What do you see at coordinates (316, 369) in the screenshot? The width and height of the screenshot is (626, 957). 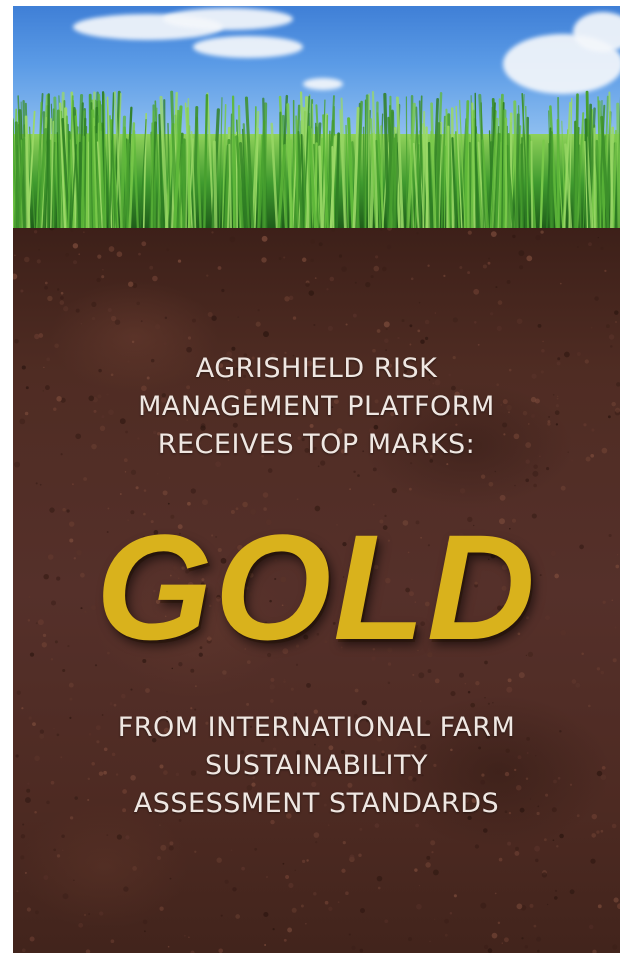 I see `headline-line: AGRISHIELD RISK` at bounding box center [316, 369].